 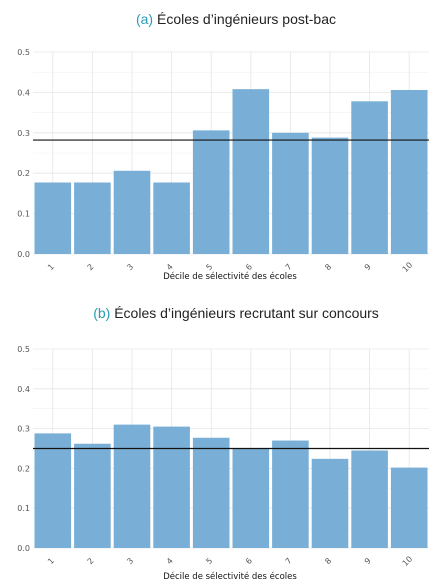 What do you see at coordinates (209, 267) in the screenshot?
I see `panel-a-x-tick-label: 5` at bounding box center [209, 267].